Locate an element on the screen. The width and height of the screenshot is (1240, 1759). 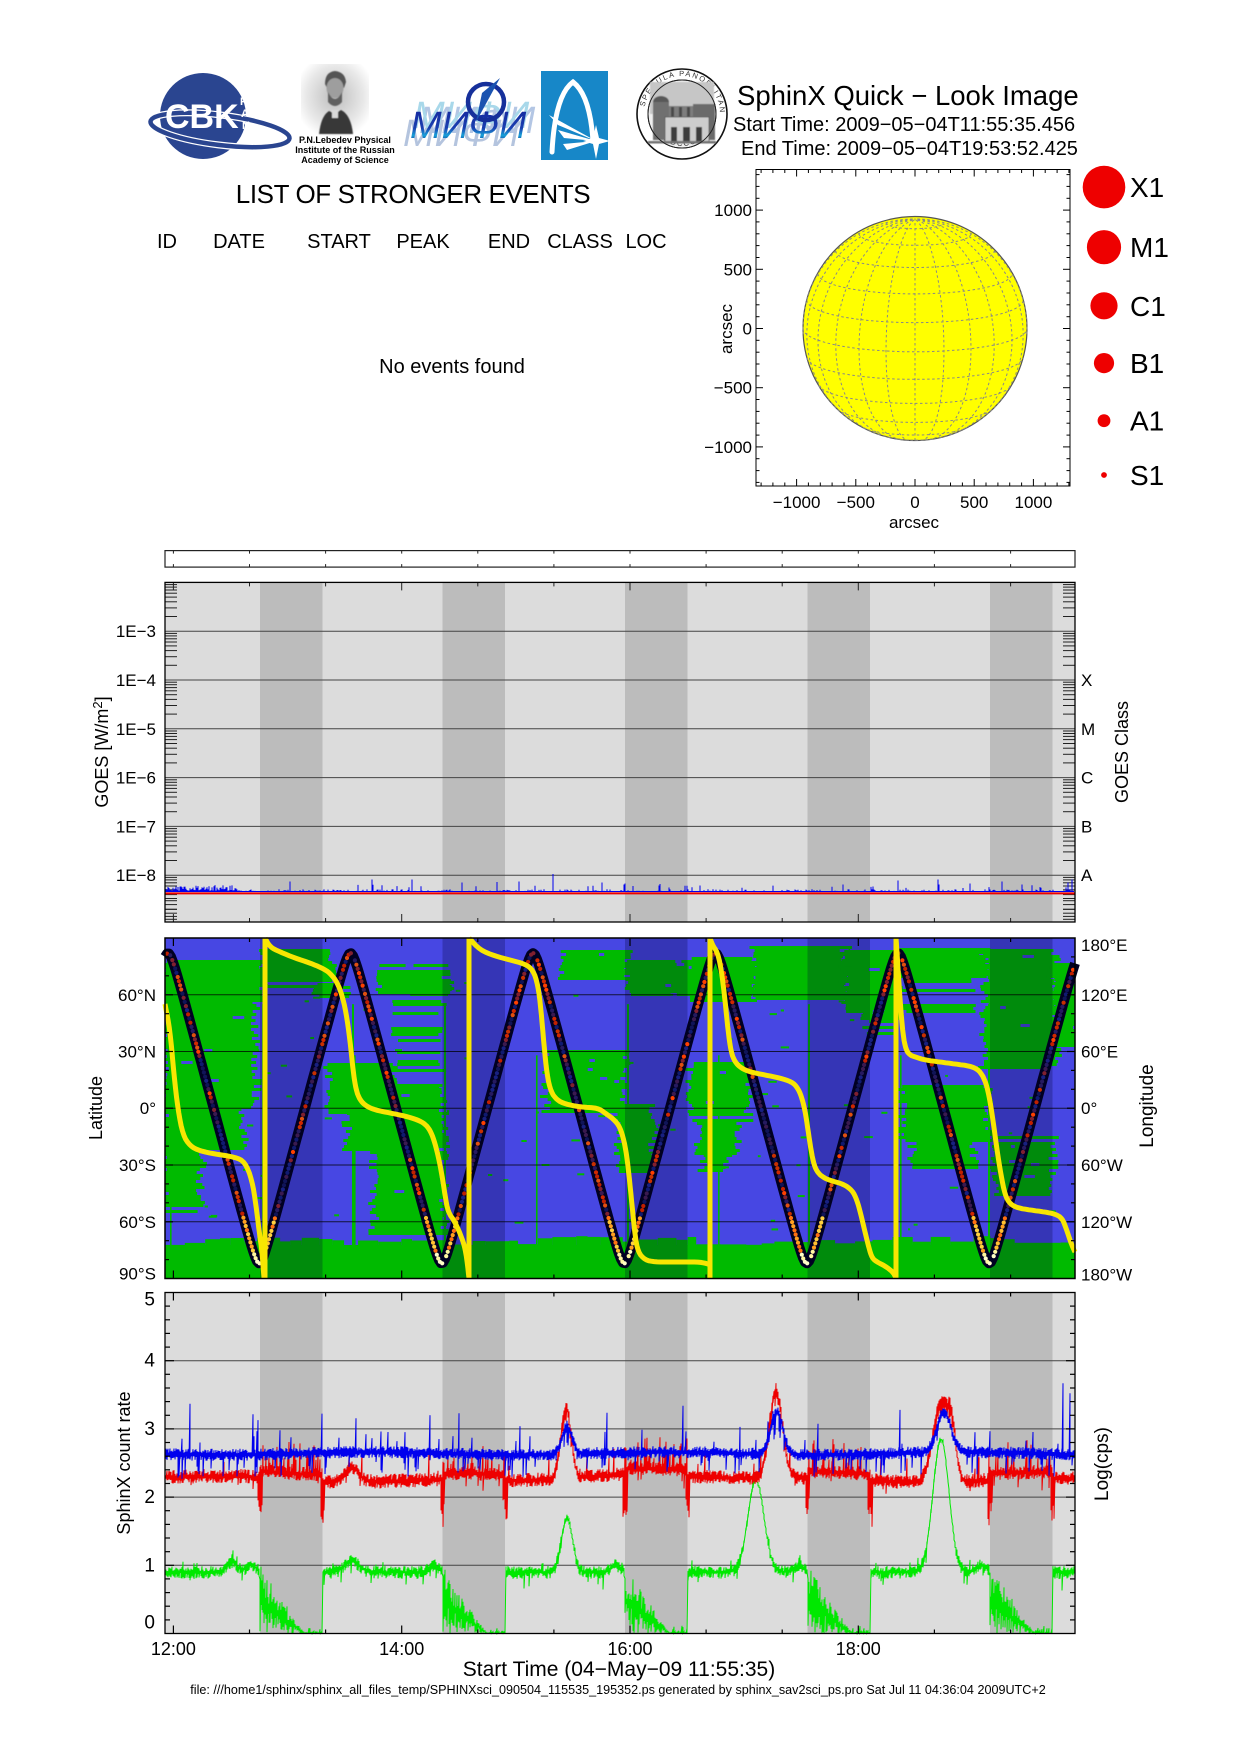
svg-text: LOC is located at coordinates (645, 242).